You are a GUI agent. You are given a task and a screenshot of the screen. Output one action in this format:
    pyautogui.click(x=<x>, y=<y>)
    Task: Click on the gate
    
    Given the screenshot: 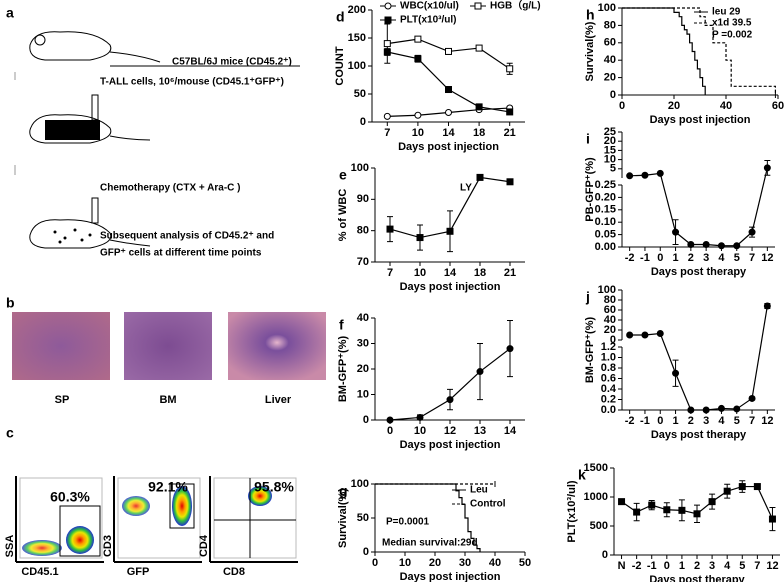 What is the action you would take?
    pyautogui.click(x=182, y=506)
    